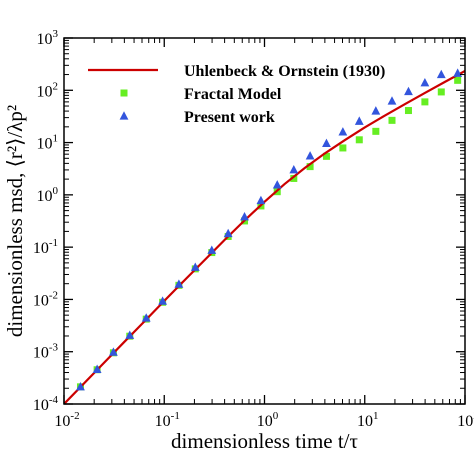 This screenshot has width=474, height=474. Describe the element at coordinates (124, 115) in the screenshot. I see `legend-triangle-swatch` at that location.